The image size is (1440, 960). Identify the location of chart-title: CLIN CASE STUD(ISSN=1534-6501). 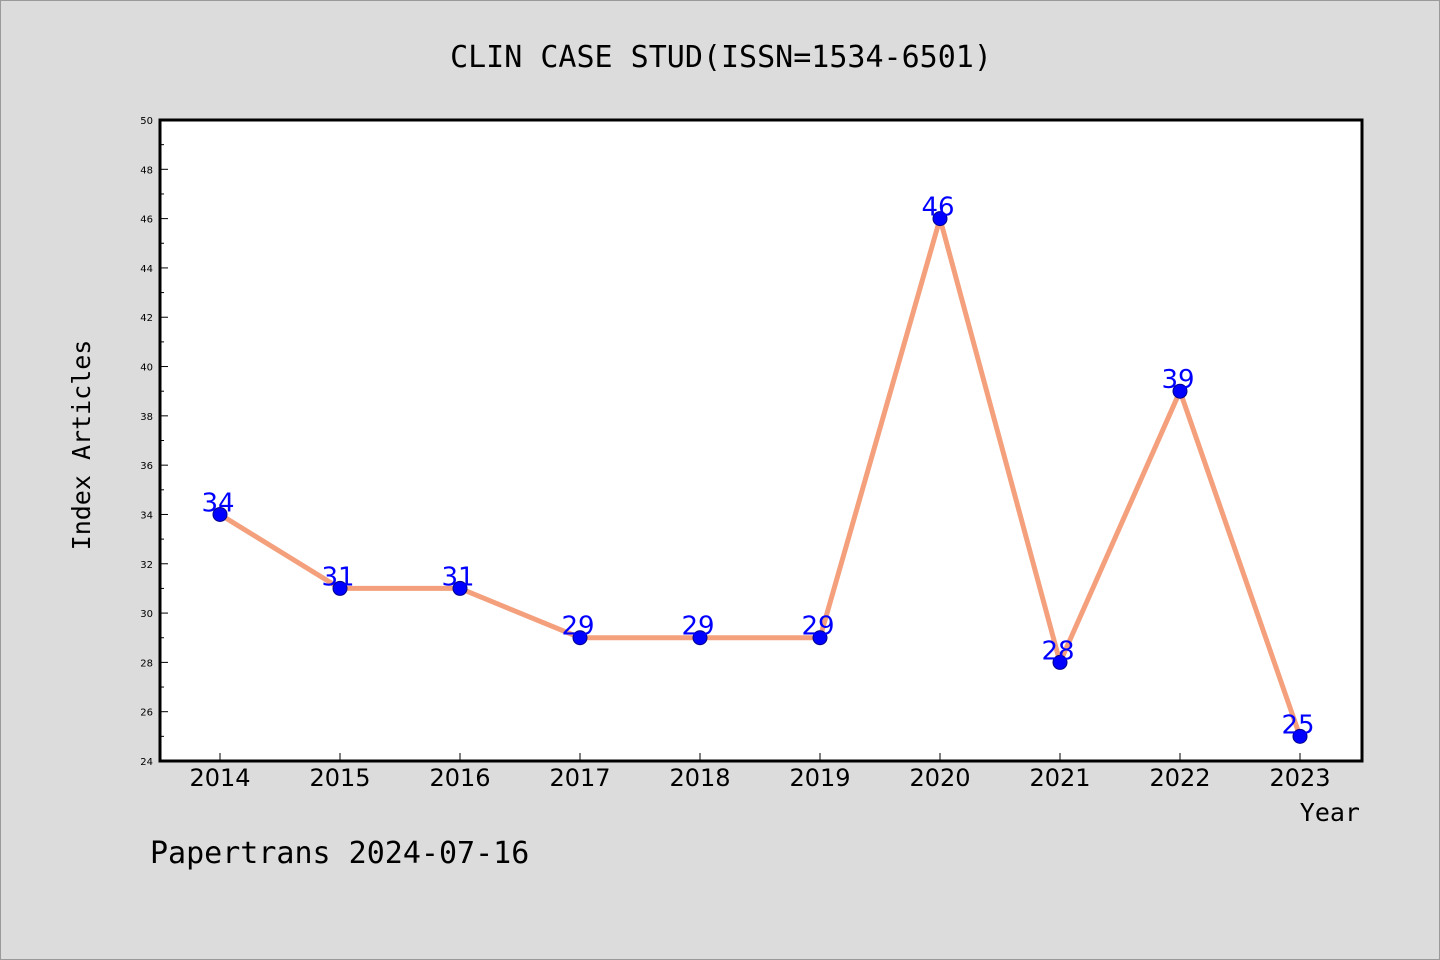
(721, 57).